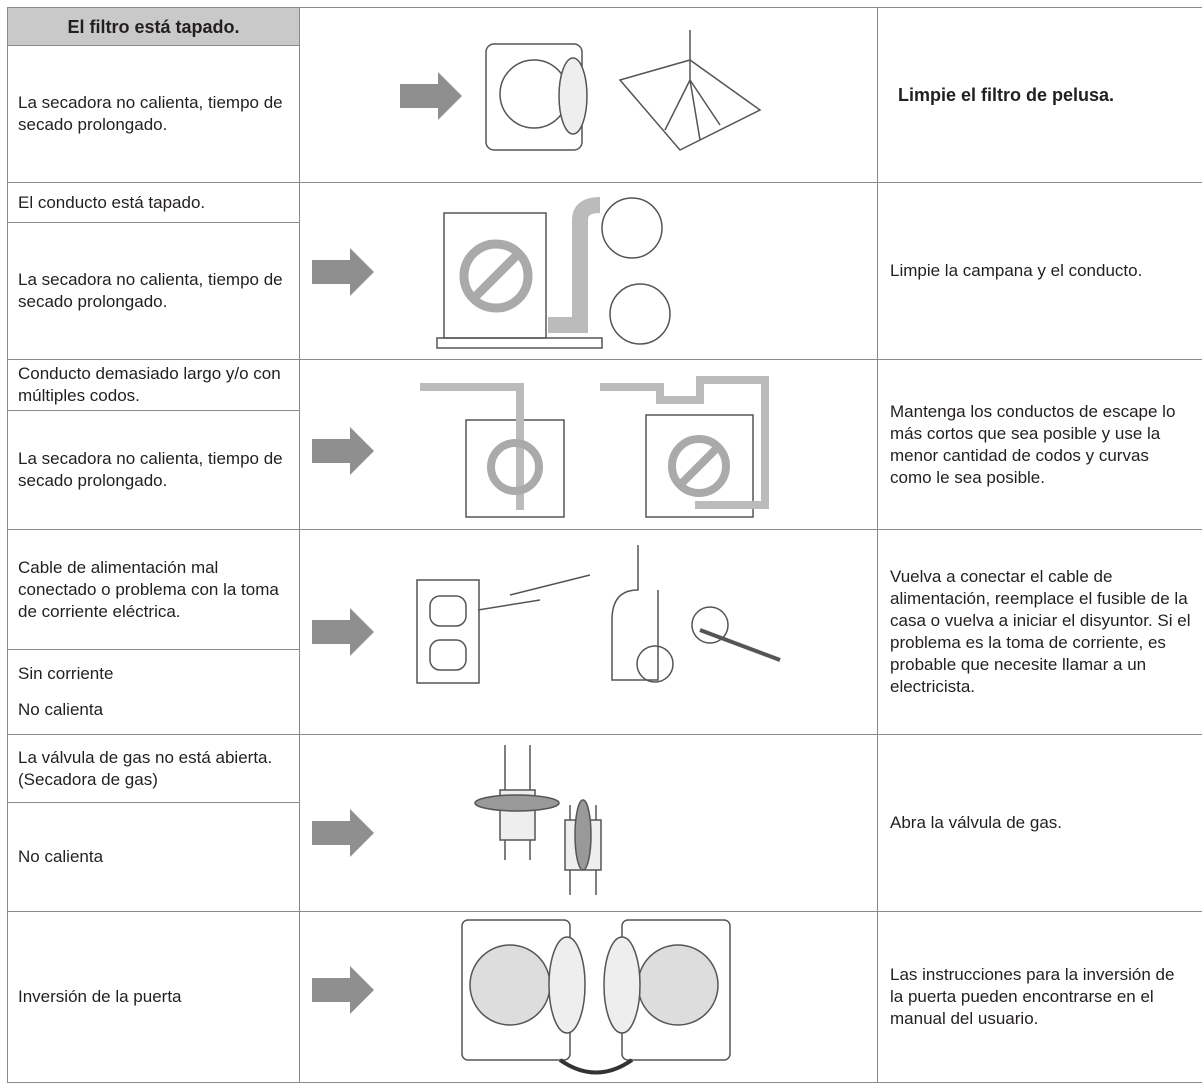  Describe the element at coordinates (538, 820) in the screenshot. I see `valve-illustration` at that location.